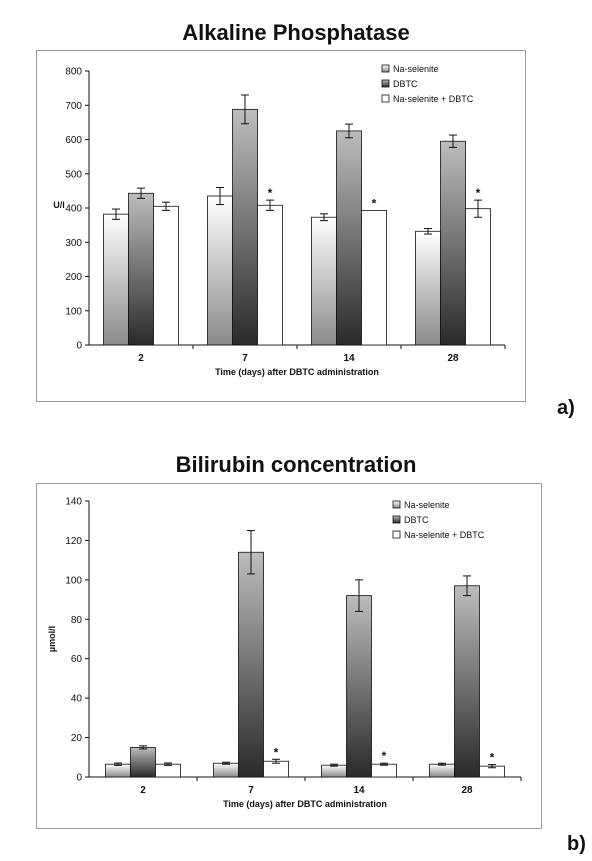 The width and height of the screenshot is (592, 861). Describe the element at coordinates (59, 205) in the screenshot. I see `chart-a-y-axis-label: U/l` at that location.